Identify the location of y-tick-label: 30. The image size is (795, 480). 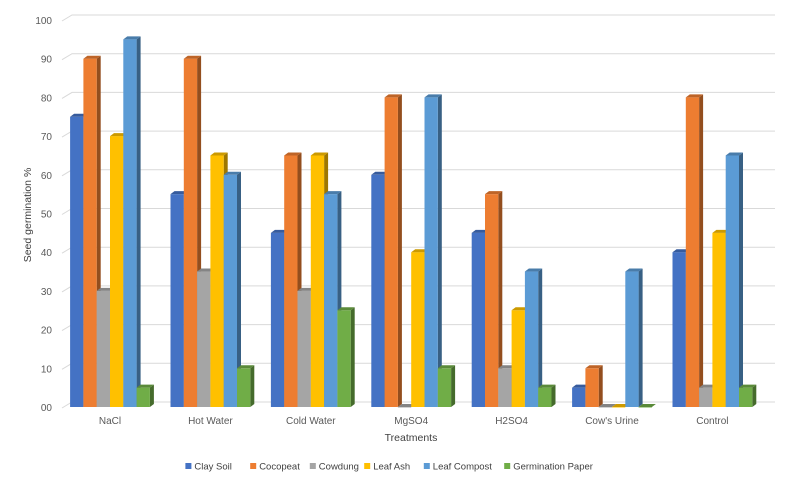
(47, 292).